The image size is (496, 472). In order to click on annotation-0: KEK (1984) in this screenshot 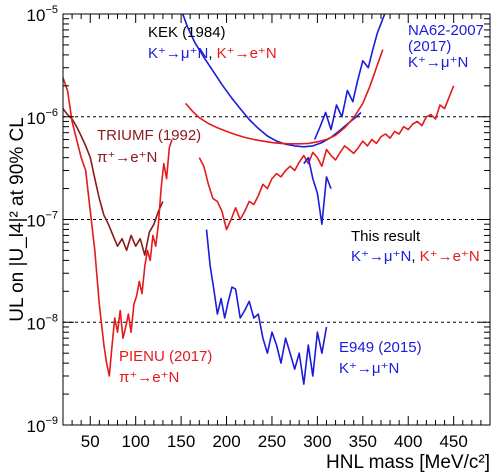, I will do `click(187, 32)`.